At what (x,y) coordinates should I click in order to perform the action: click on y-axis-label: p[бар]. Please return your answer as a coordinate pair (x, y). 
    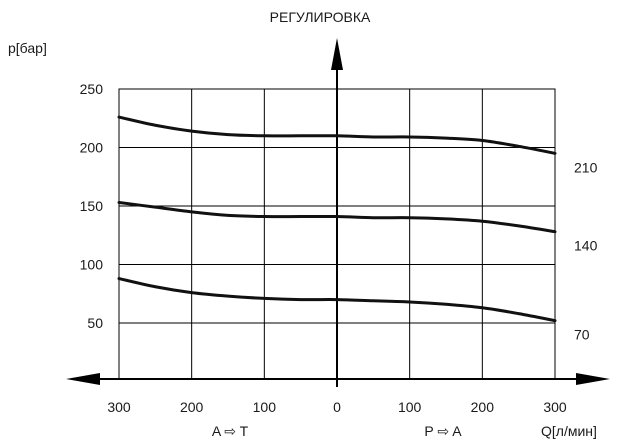
    Looking at the image, I should click on (27, 48).